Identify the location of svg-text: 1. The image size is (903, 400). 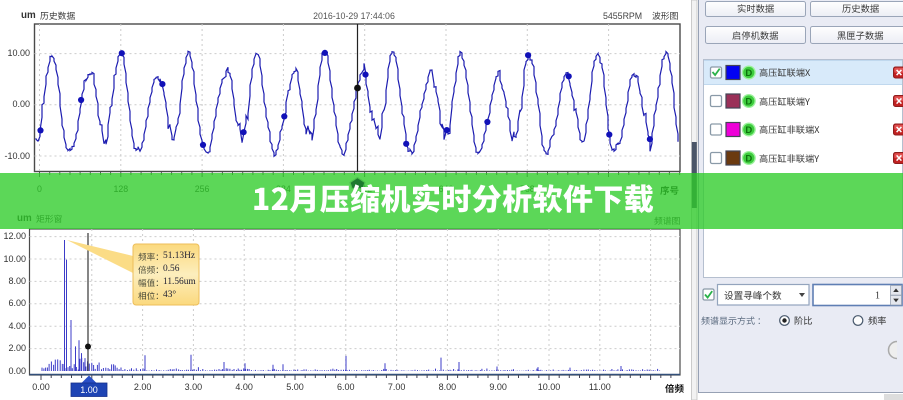
(877, 296).